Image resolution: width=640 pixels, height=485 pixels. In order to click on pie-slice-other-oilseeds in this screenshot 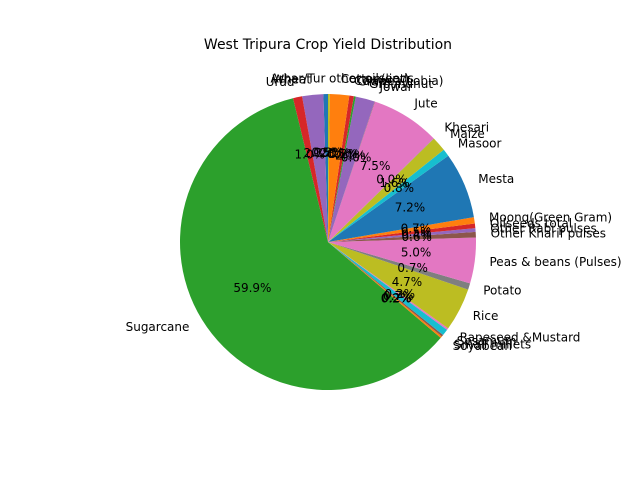, I will do `click(329, 167)`.